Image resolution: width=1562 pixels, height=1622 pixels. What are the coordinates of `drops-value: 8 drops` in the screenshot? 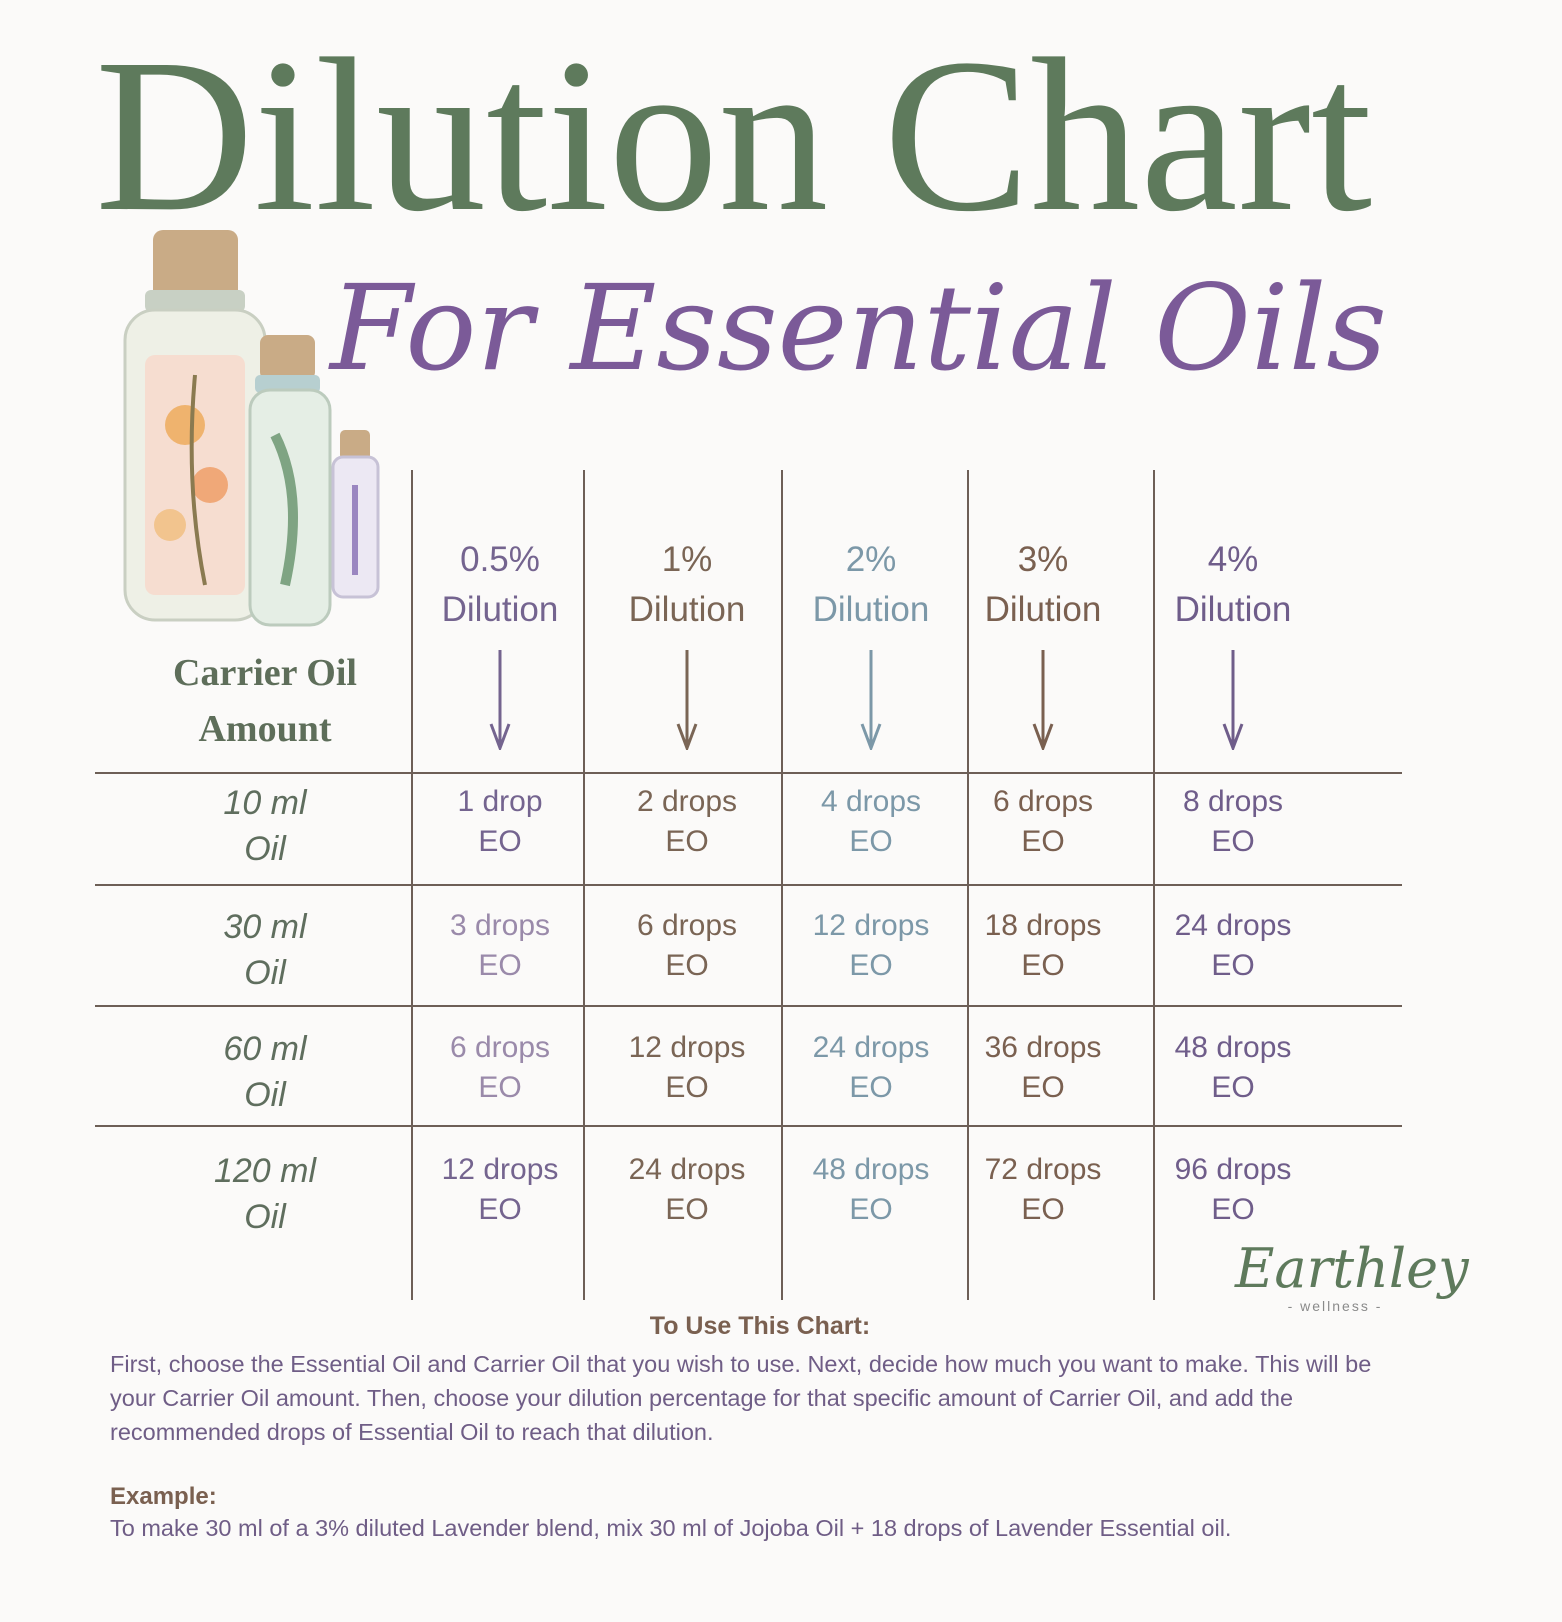 It's located at (1233, 801).